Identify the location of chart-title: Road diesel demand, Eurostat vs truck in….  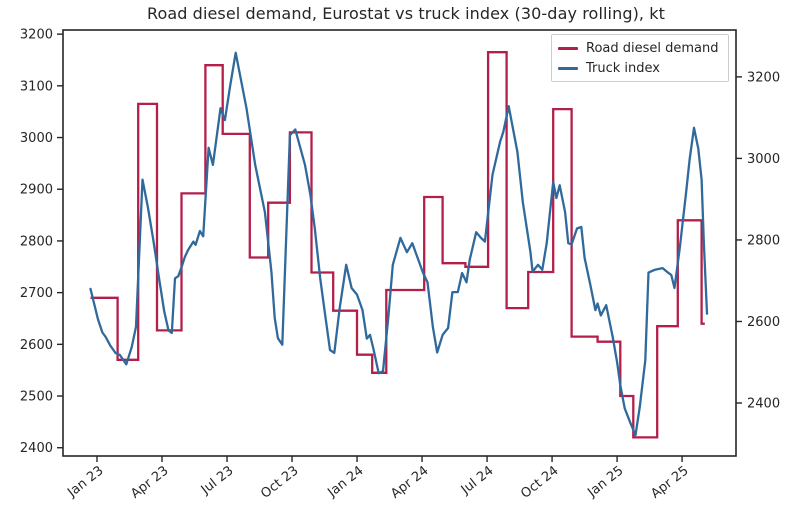
(406, 13).